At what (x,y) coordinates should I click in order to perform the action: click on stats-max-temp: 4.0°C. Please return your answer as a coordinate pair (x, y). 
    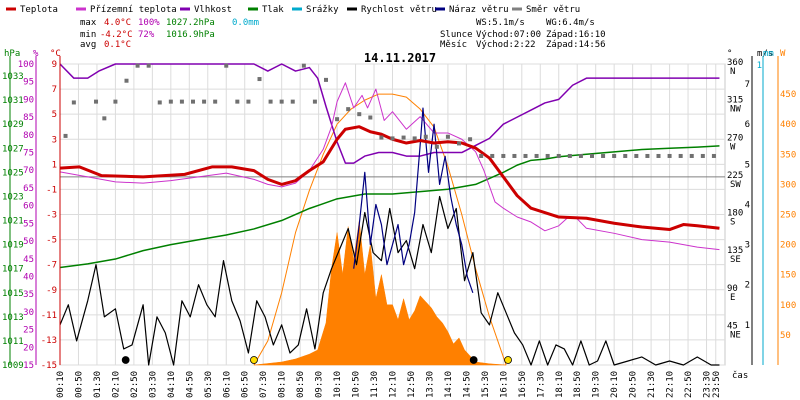
    Looking at the image, I should click on (117, 23).